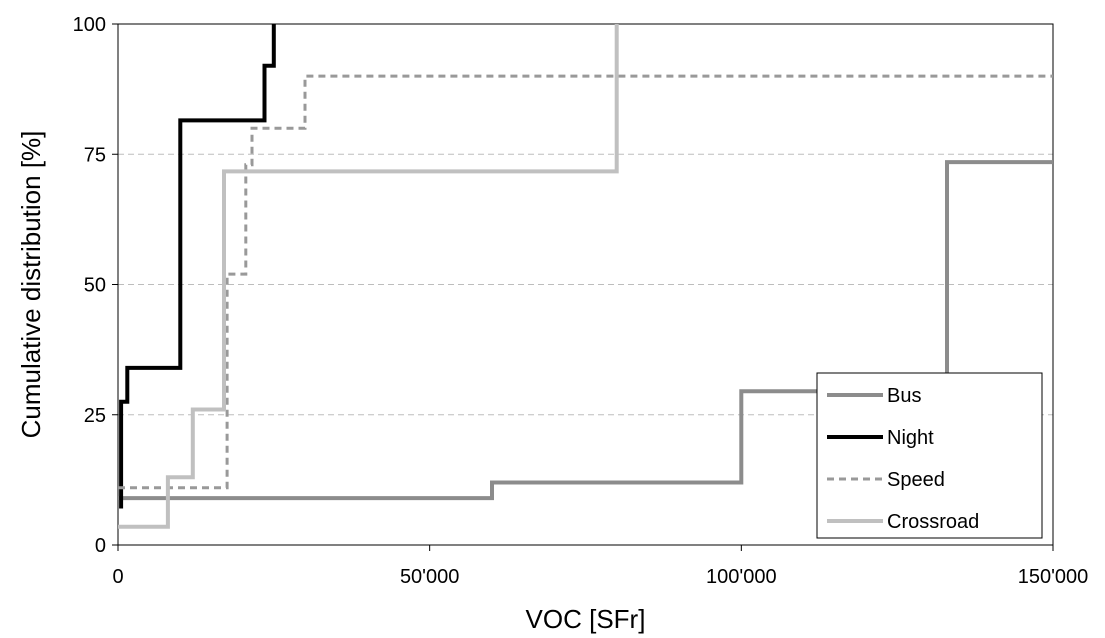 The width and height of the screenshot is (1105, 638). I want to click on y-tick-label: 0, so click(100, 546).